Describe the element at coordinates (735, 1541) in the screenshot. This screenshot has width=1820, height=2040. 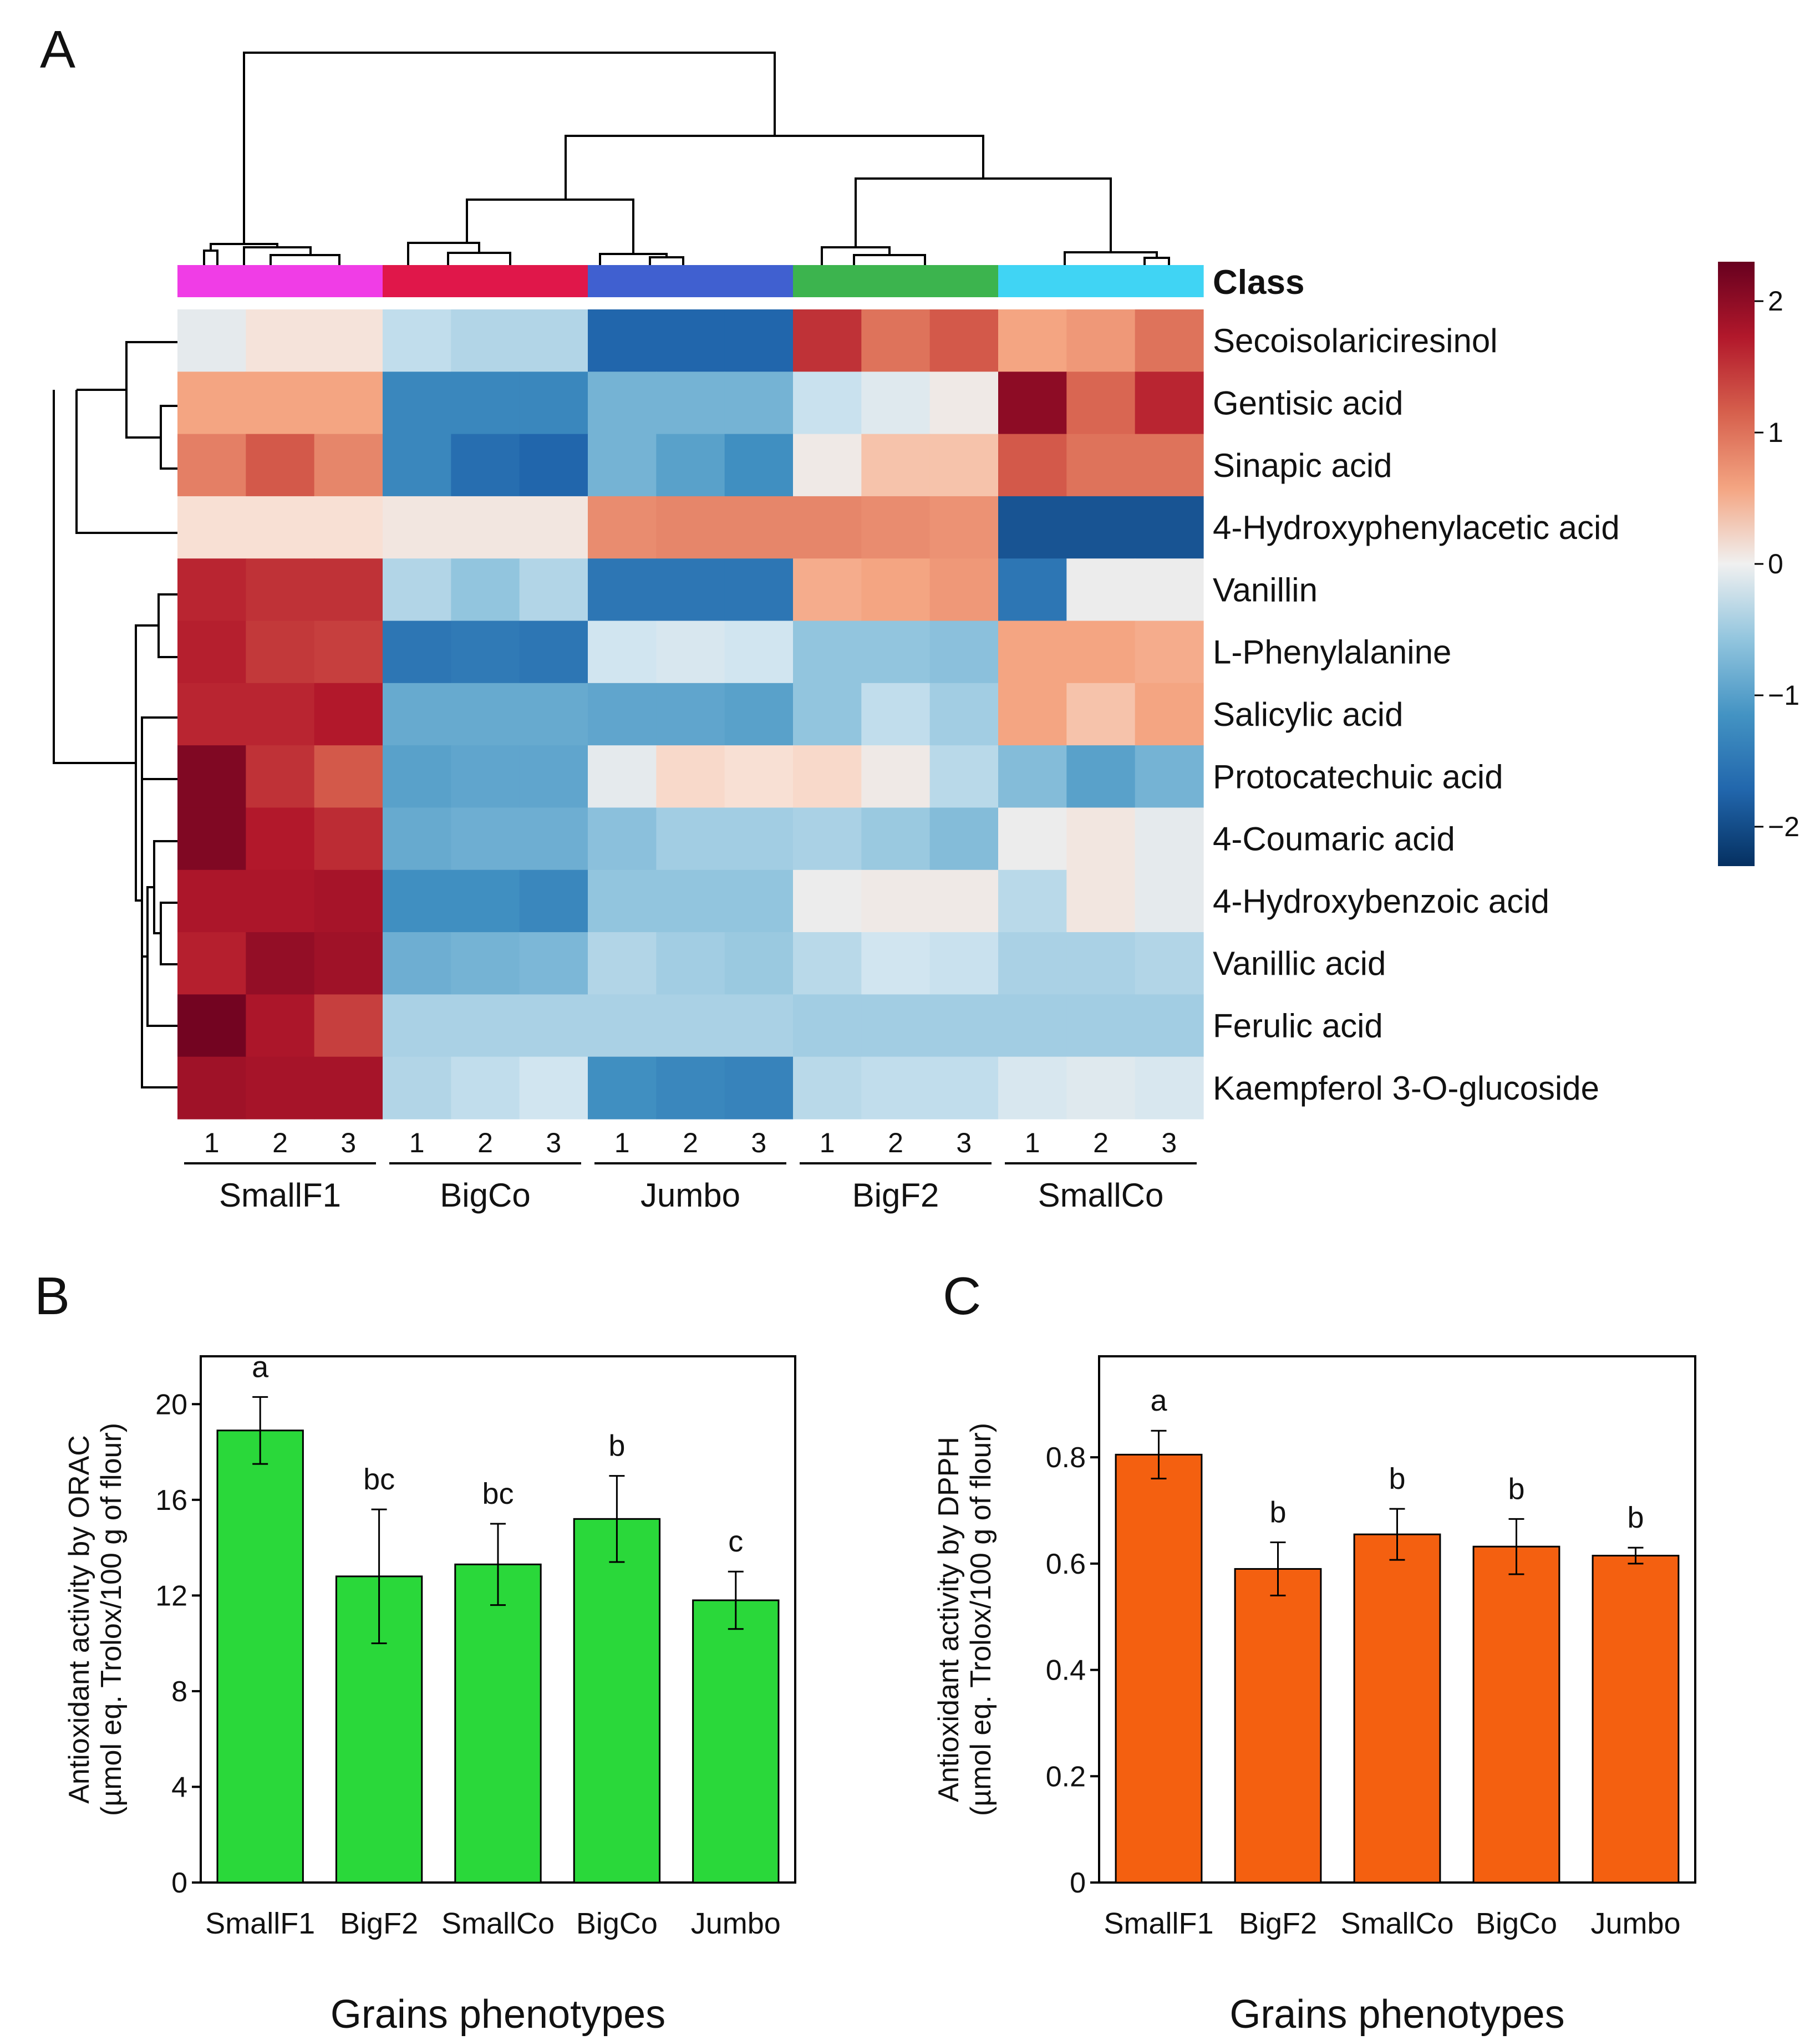
I see `significance-letter: c` at that location.